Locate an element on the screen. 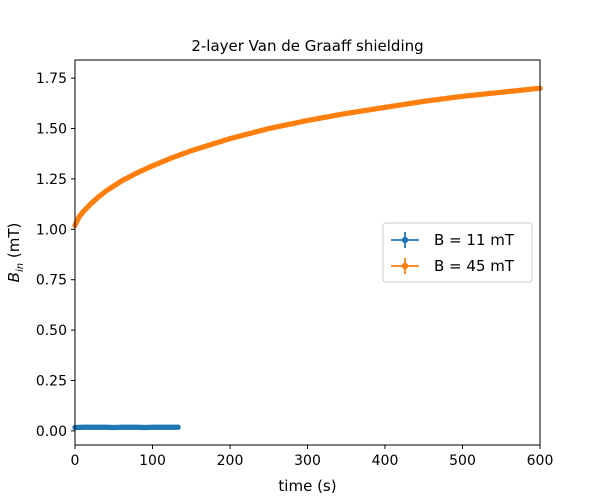 The image size is (600, 500). y-axis-label: Bin (mT) is located at coordinates (15, 253).